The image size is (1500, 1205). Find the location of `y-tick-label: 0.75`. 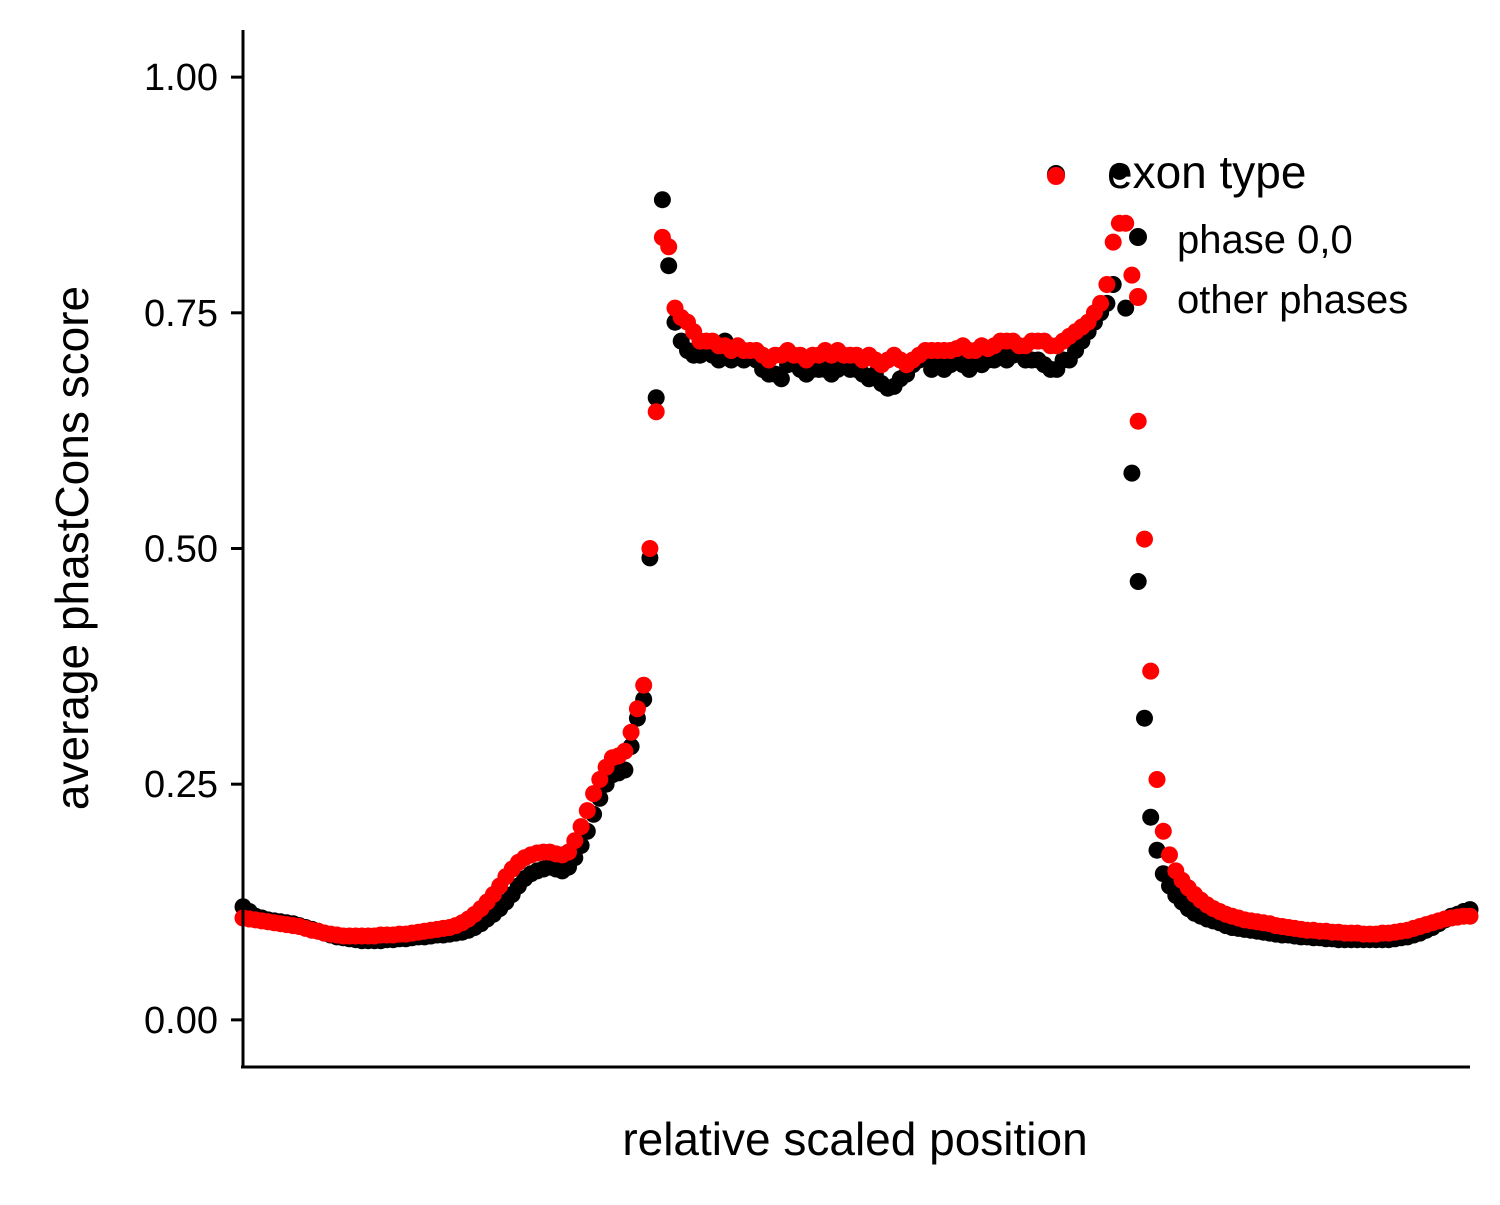

y-tick-label: 0.75 is located at coordinates (181, 314).